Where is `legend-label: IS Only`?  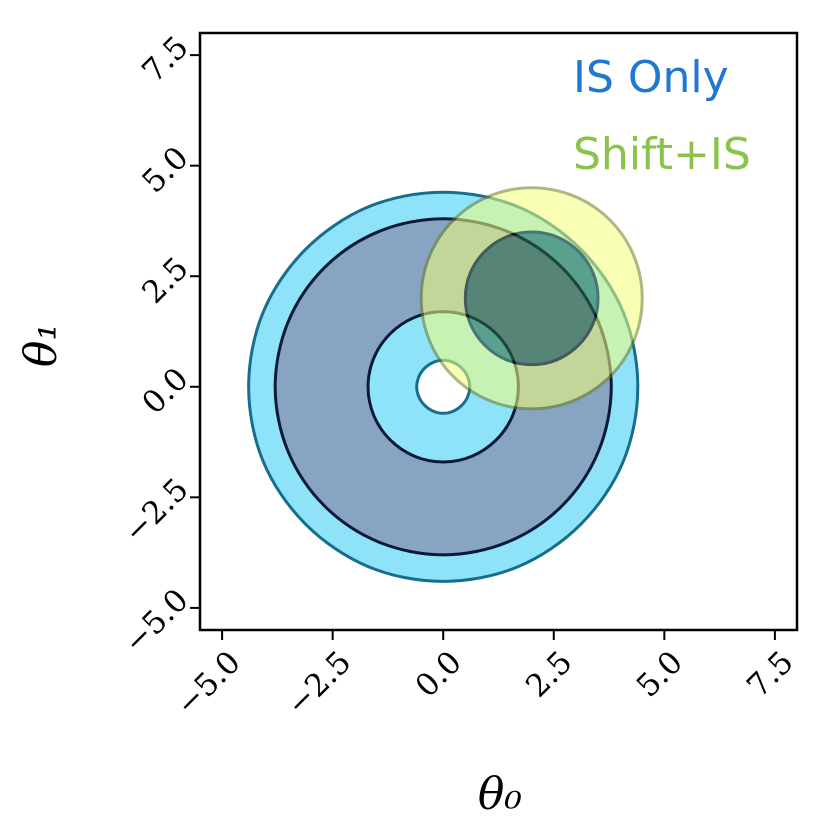 legend-label: IS Only is located at coordinates (651, 77).